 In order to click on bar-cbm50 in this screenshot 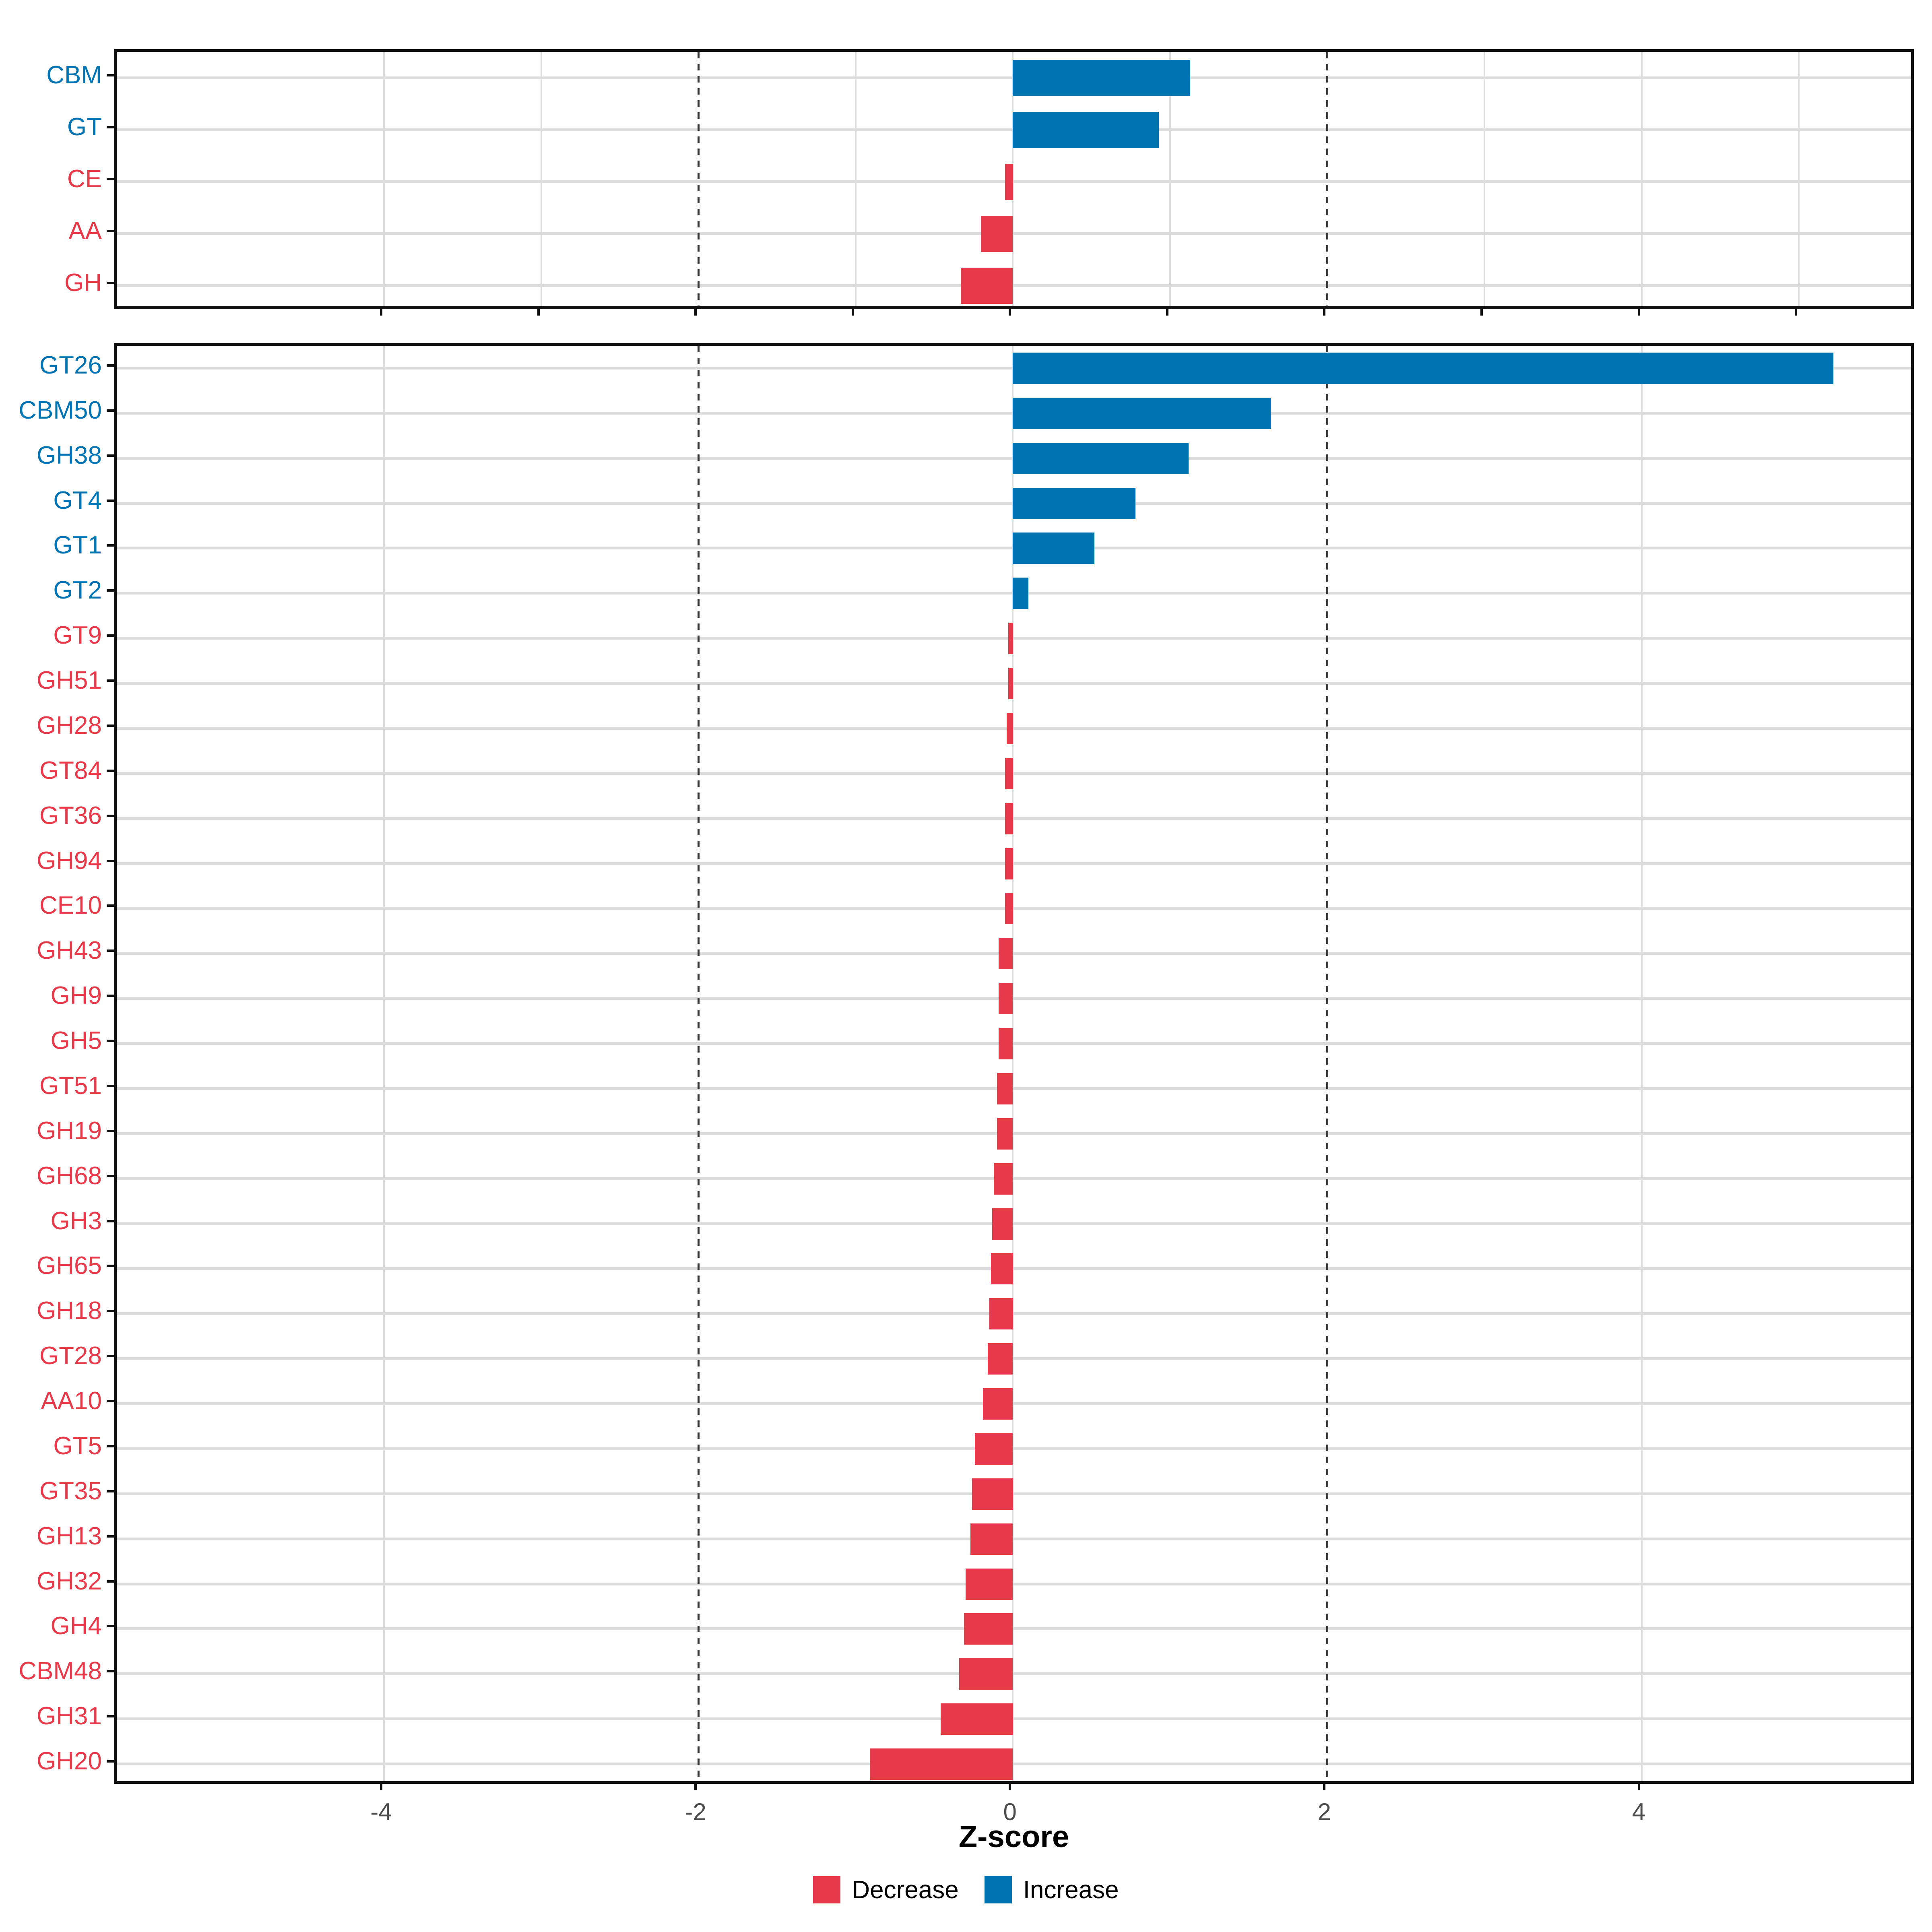, I will do `click(1142, 413)`.